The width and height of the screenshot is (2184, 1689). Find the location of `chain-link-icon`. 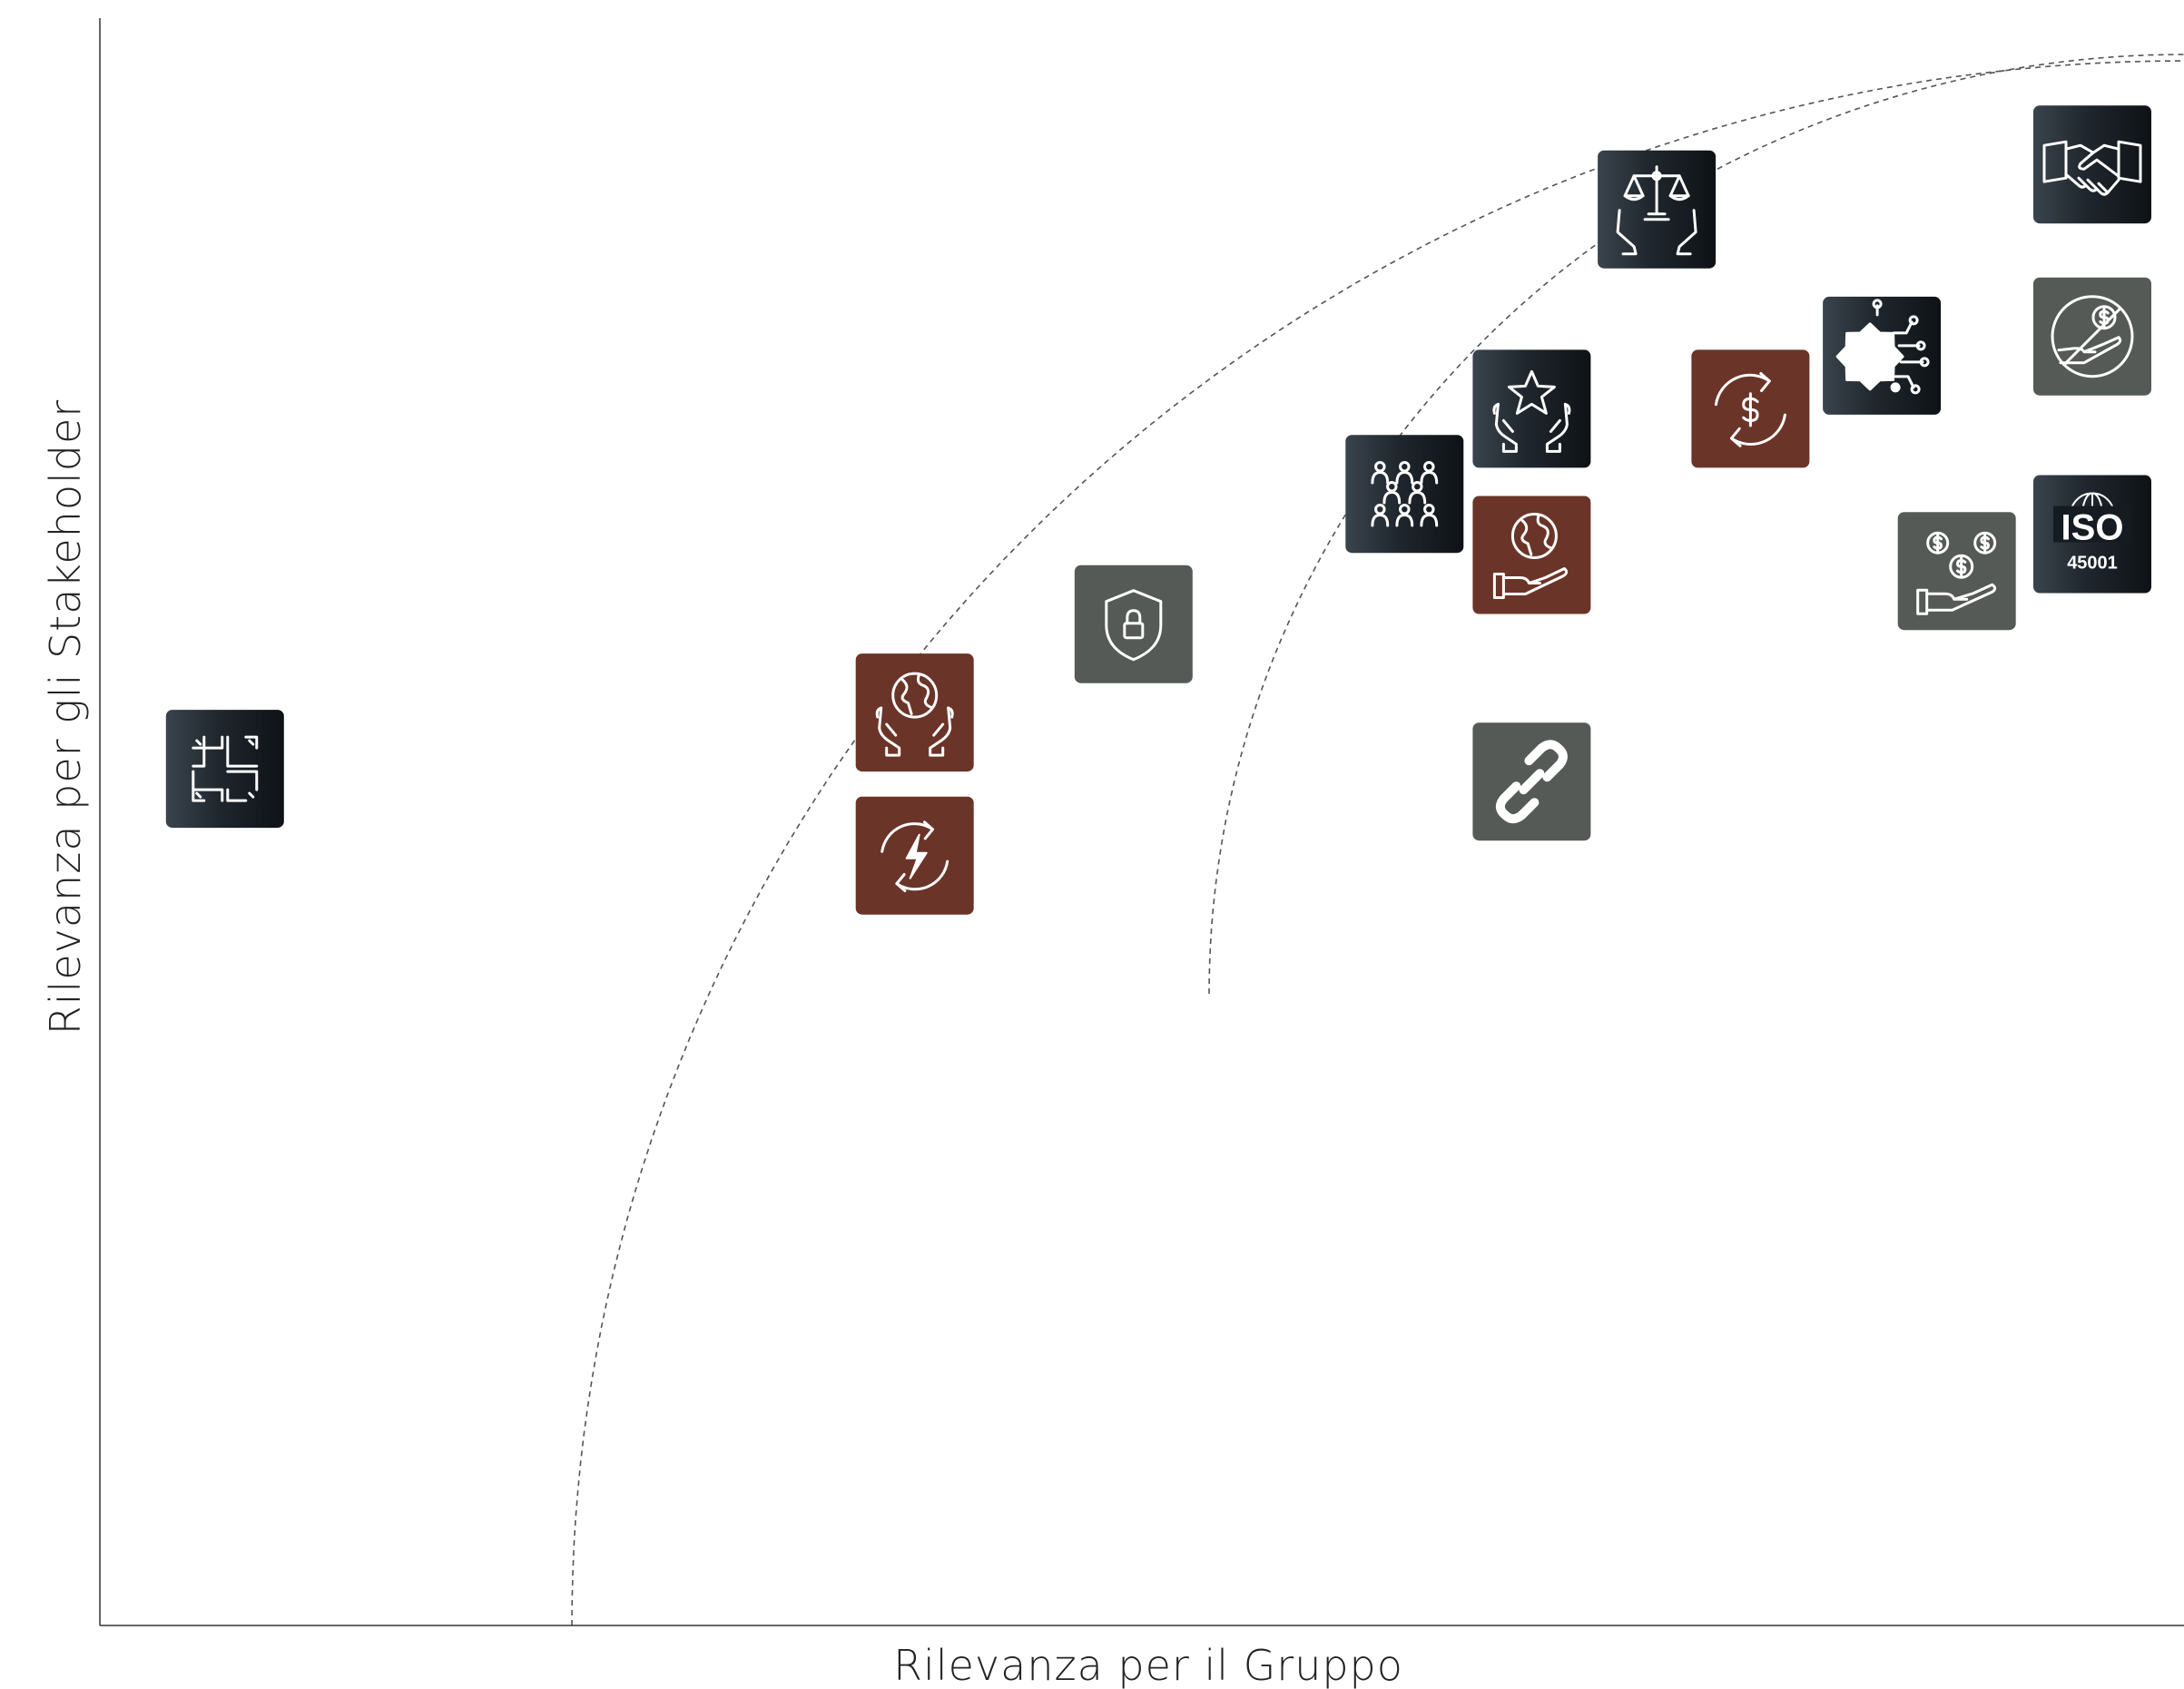

chain-link-icon is located at coordinates (1532, 782).